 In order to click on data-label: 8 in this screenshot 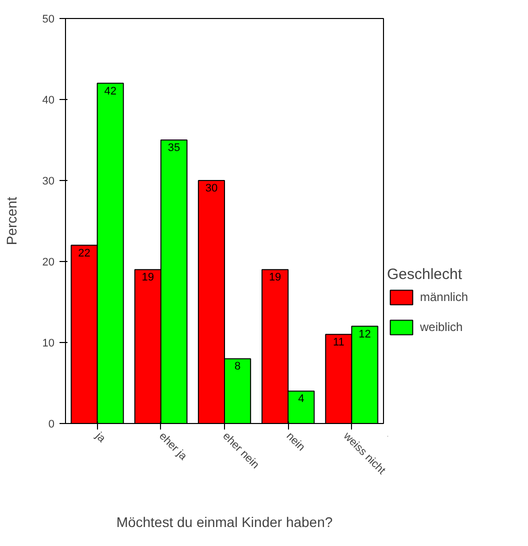, I will do `click(237, 366)`.